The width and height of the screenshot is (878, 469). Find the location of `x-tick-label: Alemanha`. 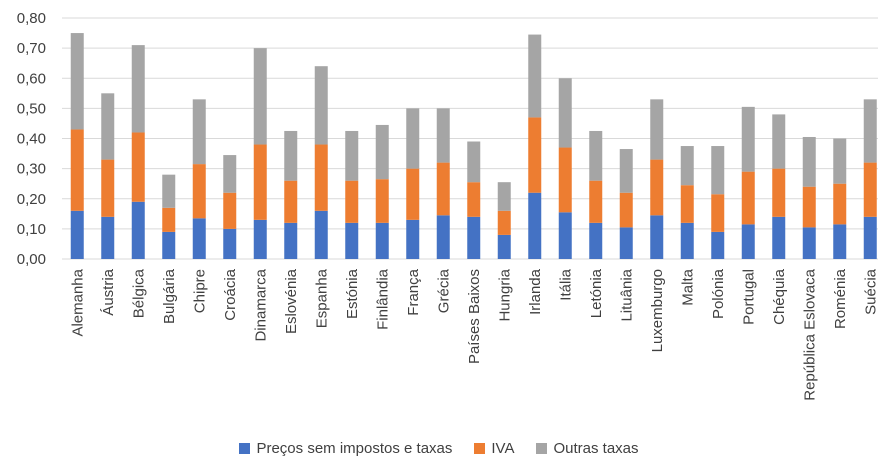

x-tick-label: Alemanha is located at coordinates (77, 302).